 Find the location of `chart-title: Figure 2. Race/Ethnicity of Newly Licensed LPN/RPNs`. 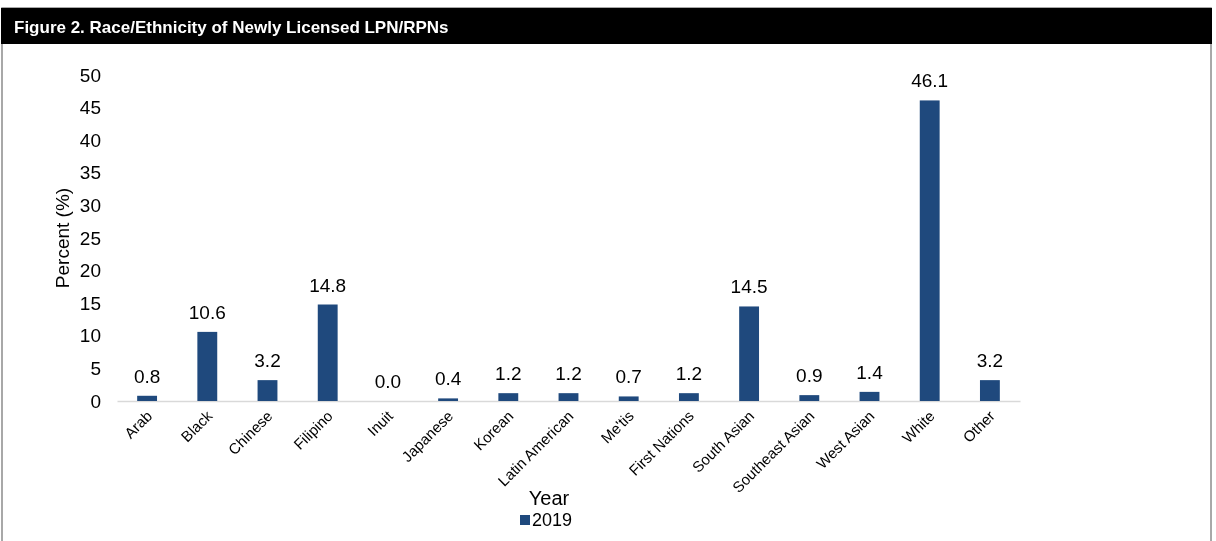

chart-title: Figure 2. Race/Ethnicity of Newly Licensed LPN/RPNs is located at coordinates (231, 27).